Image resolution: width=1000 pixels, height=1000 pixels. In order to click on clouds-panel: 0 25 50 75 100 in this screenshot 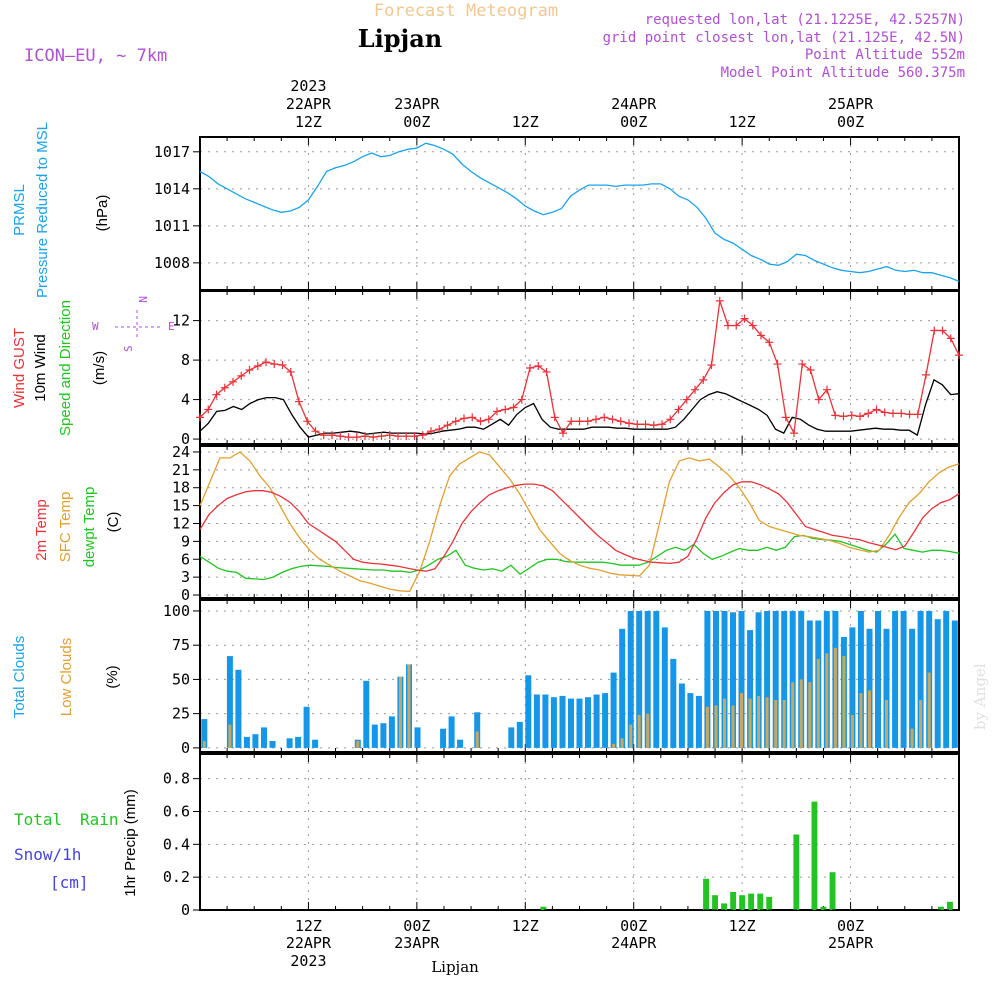, I will do `click(561, 678)`.